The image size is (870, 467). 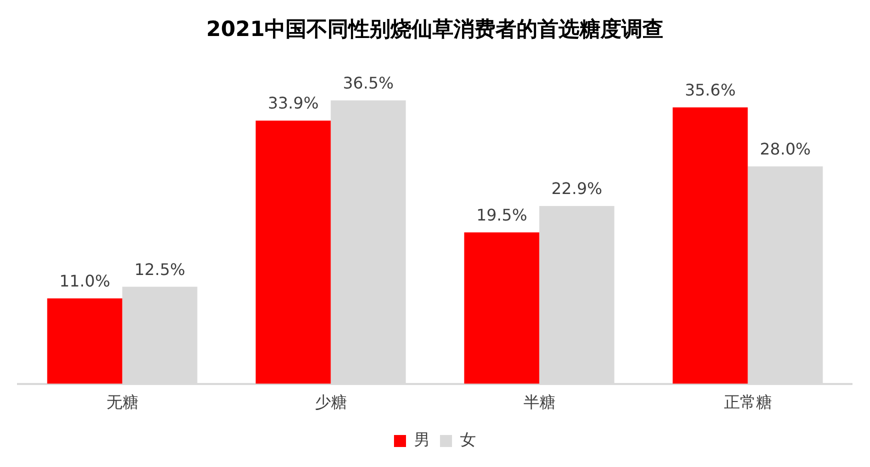 I want to click on x-tick-label: 少糖, so click(x=330, y=402).